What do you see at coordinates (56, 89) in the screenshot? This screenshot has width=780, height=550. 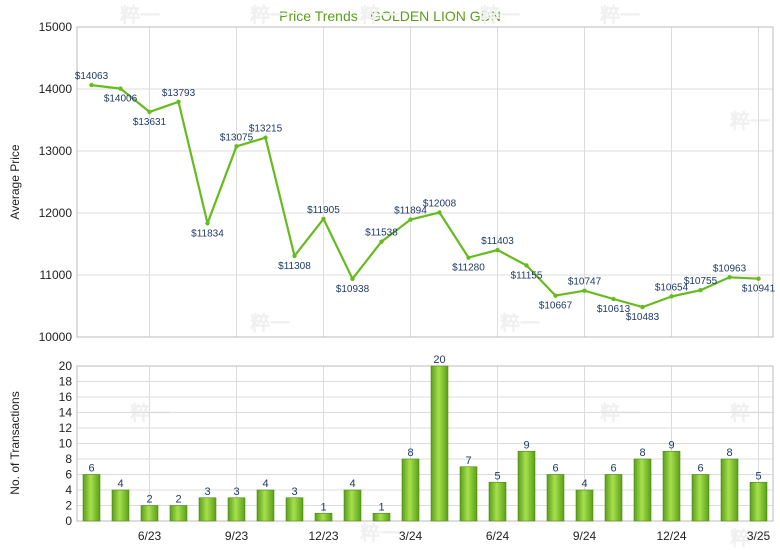 I see `price-y-tick-label: 14000` at bounding box center [56, 89].